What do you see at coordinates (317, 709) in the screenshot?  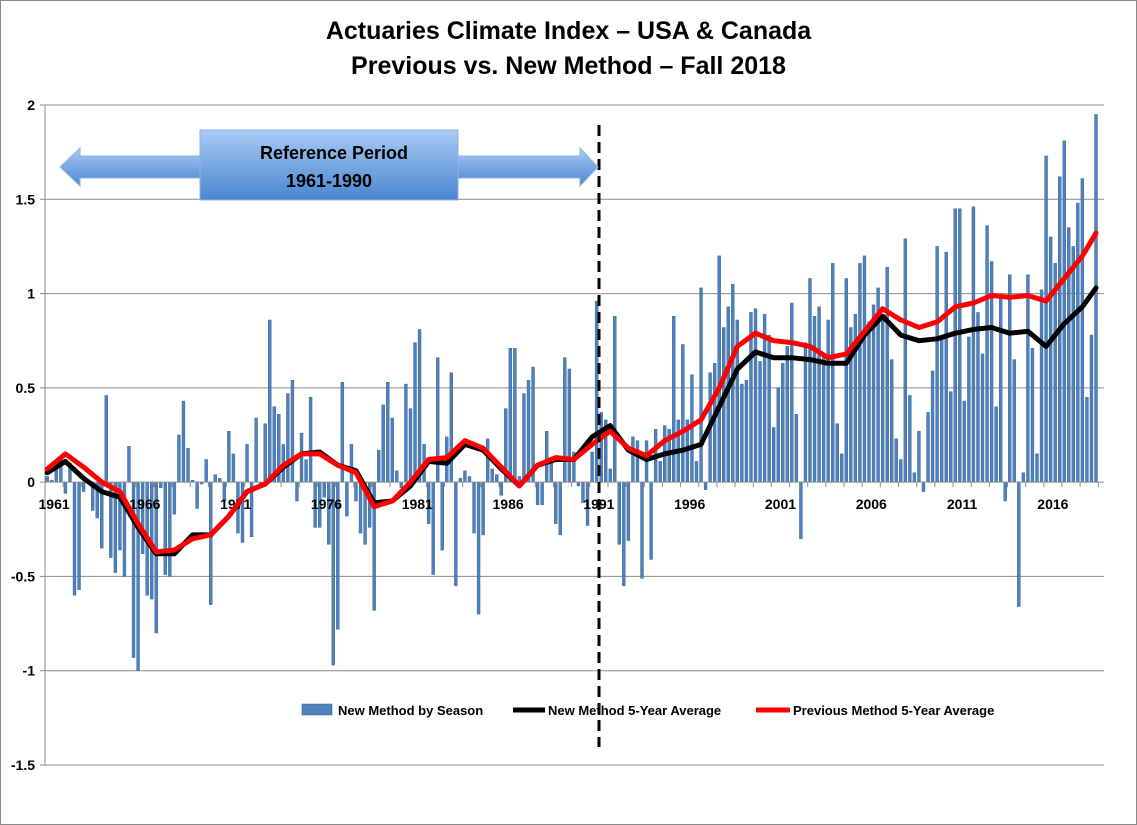 I see `legend-swatch-bars` at bounding box center [317, 709].